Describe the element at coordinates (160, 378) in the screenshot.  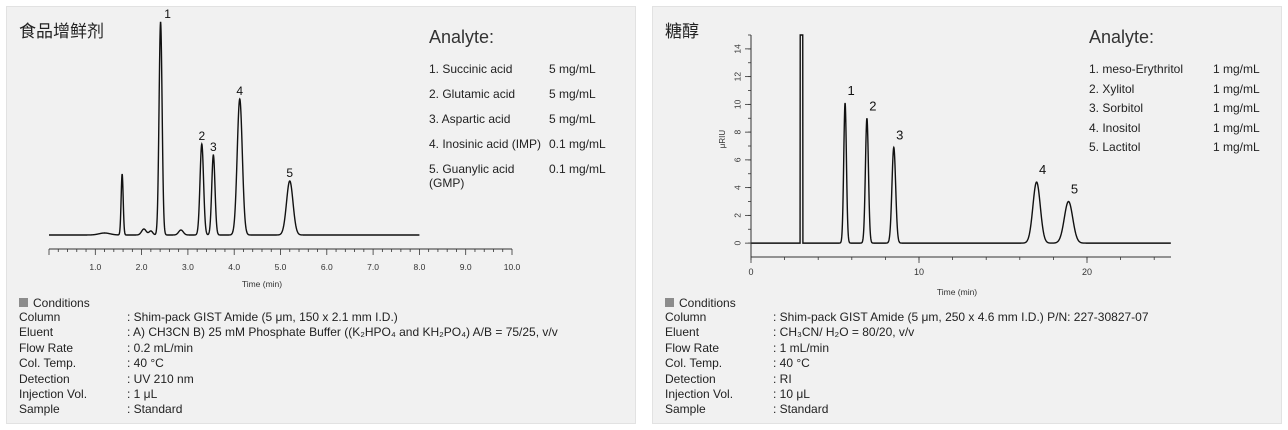
I see `condition-value: : UV 210 nm` at that location.